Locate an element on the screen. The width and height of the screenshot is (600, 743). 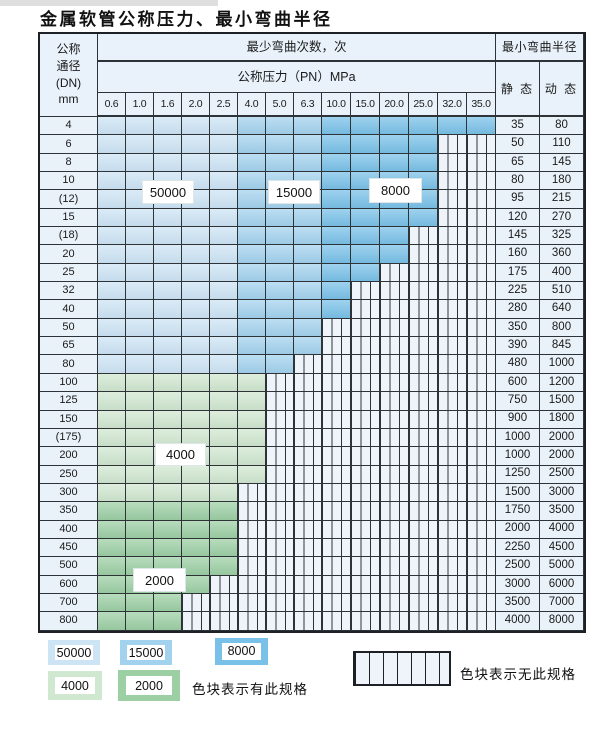
legend-swatch-50000: 50000 is located at coordinates (74, 652).